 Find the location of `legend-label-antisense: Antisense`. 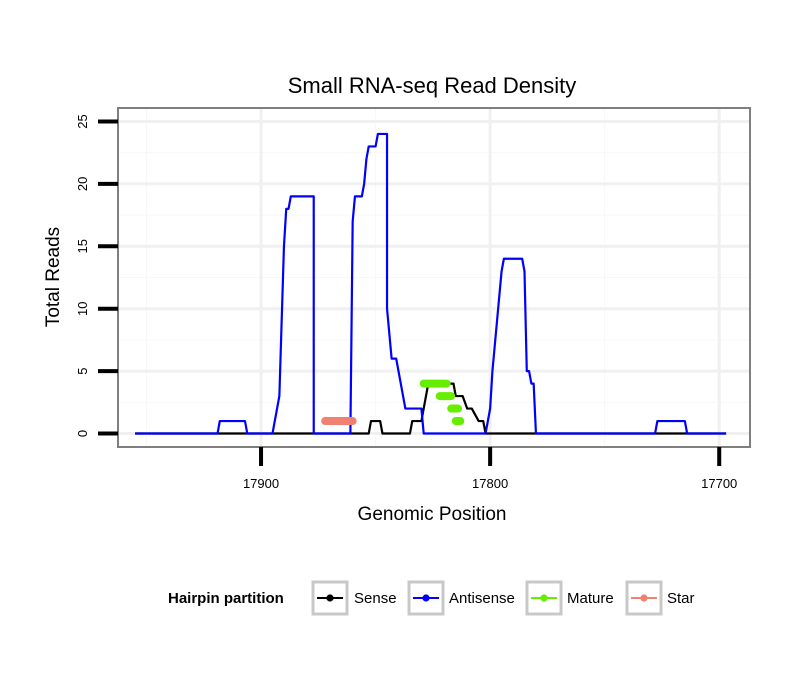

legend-label-antisense: Antisense is located at coordinates (482, 598).